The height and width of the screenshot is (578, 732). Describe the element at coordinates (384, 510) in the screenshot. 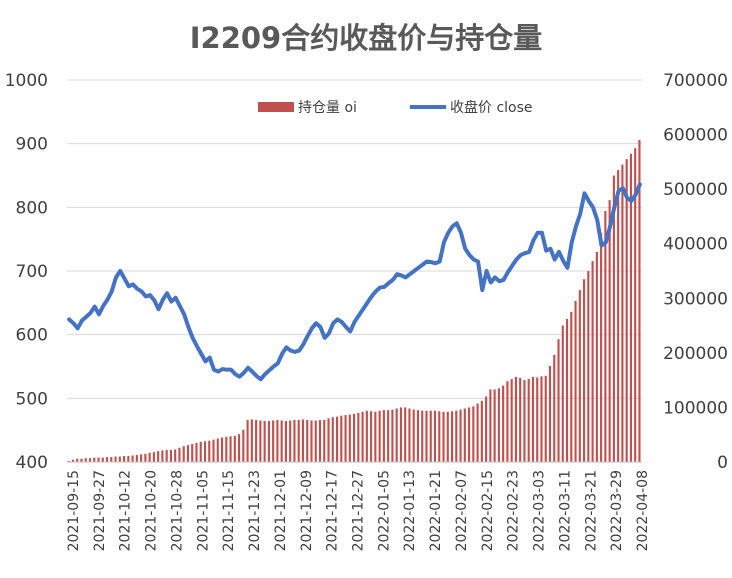

I see `x-tick-label: 2022-01-05` at that location.